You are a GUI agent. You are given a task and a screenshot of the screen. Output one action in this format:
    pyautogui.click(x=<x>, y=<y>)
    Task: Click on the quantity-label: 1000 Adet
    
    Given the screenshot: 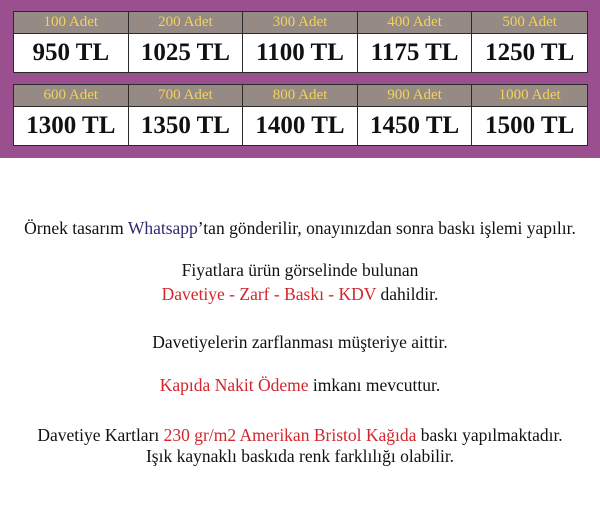 What is the action you would take?
    pyautogui.click(x=529, y=96)
    